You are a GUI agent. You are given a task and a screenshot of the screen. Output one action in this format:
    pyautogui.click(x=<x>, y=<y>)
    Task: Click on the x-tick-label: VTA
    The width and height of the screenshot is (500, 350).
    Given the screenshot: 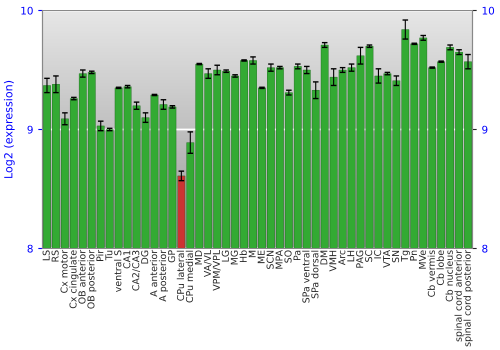 What is the action you would take?
    pyautogui.click(x=386, y=259)
    